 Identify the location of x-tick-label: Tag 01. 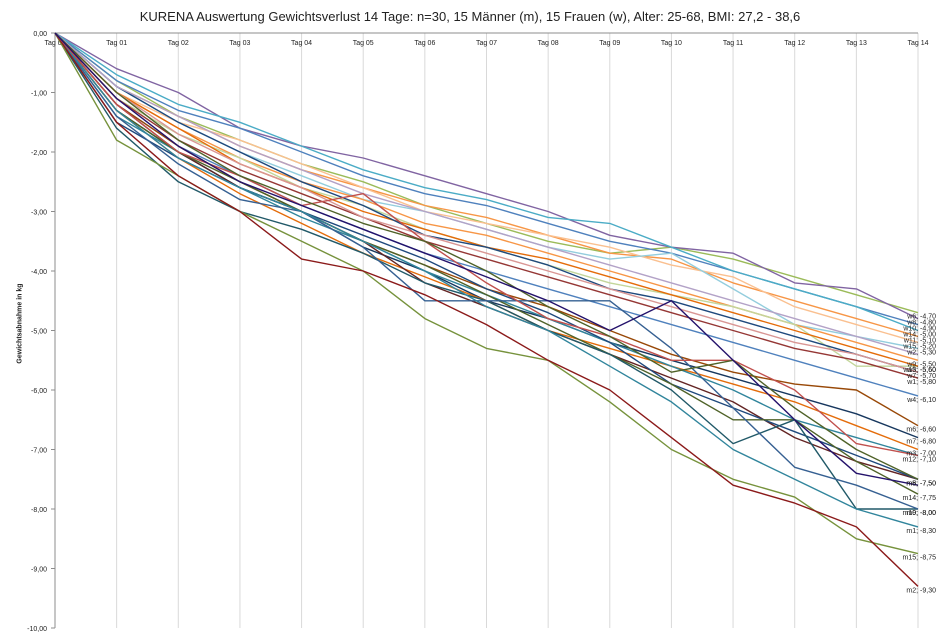
(116, 43).